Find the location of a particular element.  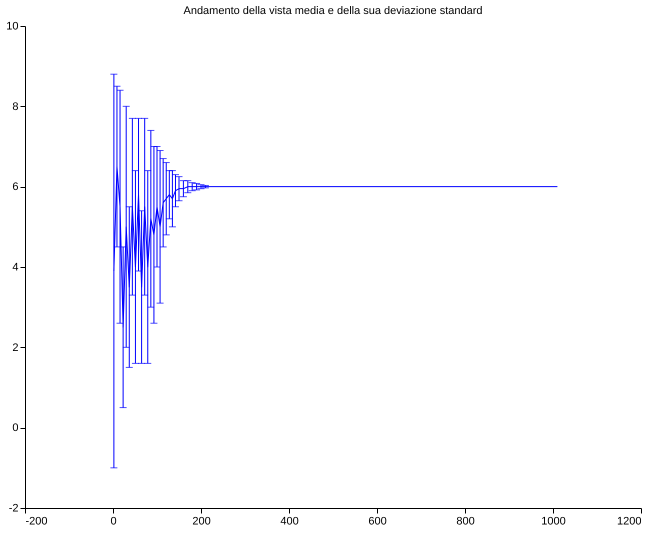

x-tick-label: 200 is located at coordinates (201, 522).